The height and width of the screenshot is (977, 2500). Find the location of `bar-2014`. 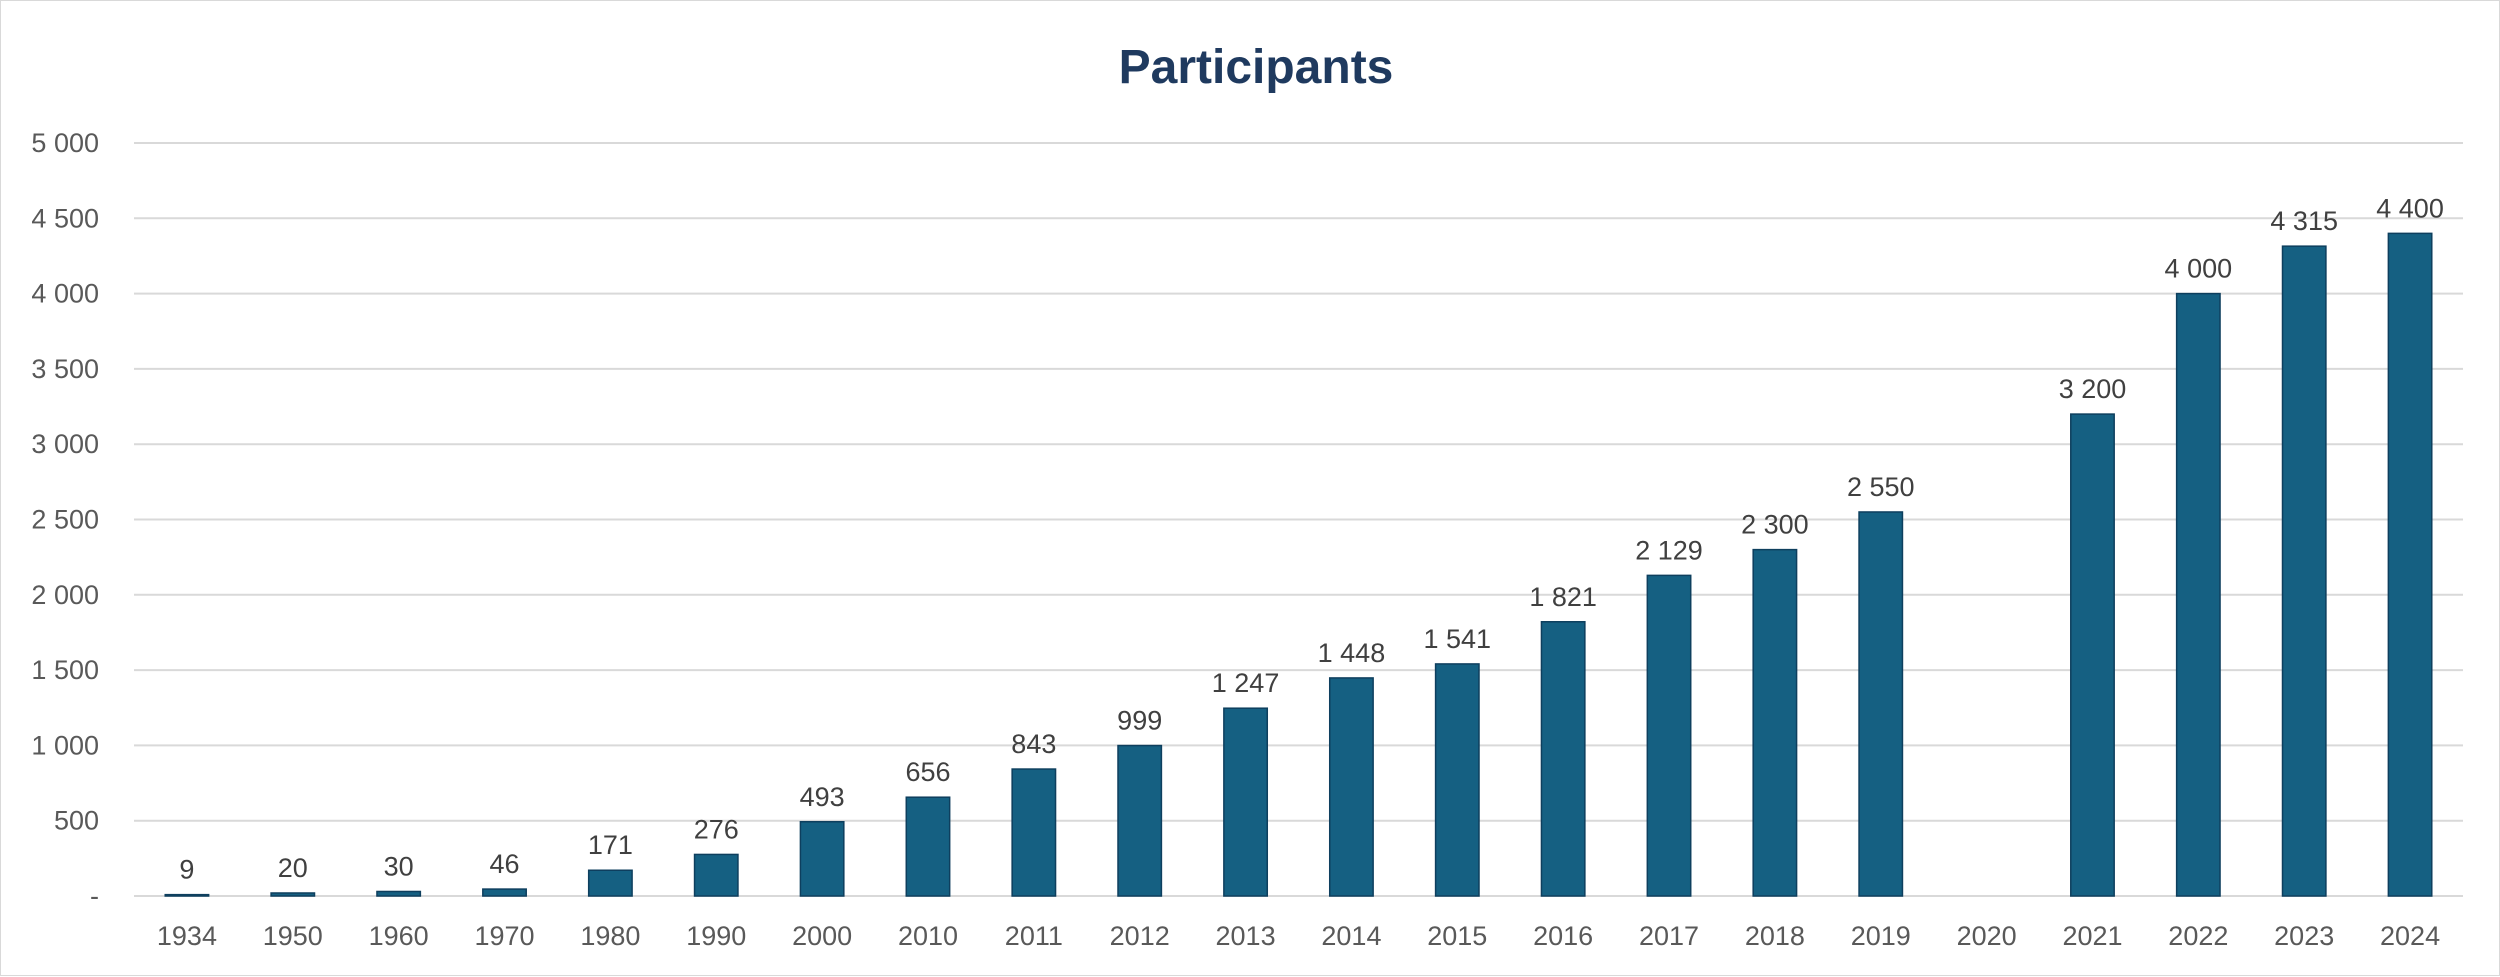

bar-2014 is located at coordinates (1351, 787).